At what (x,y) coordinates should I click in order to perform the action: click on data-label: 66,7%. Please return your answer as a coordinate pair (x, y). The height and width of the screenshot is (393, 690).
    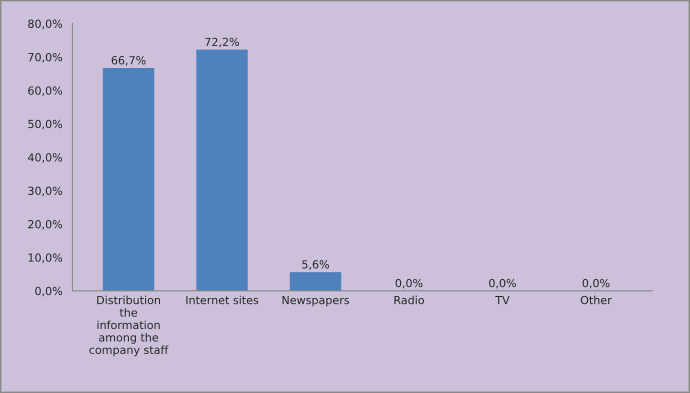
    Looking at the image, I should click on (129, 61).